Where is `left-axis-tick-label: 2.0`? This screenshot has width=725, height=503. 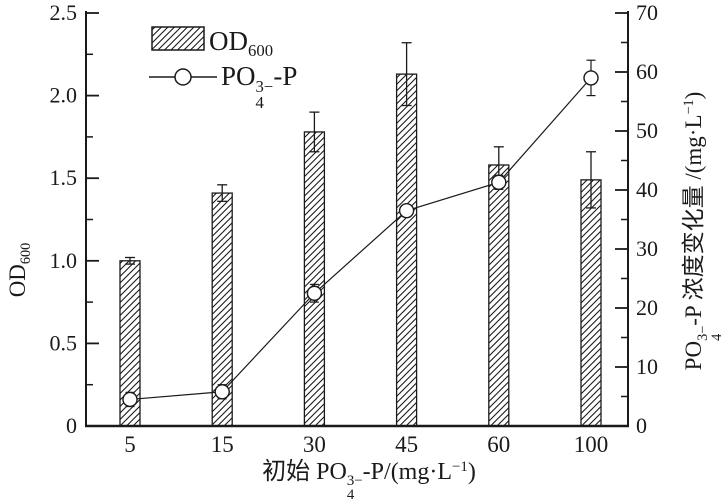 left-axis-tick-label: 2.0 is located at coordinates (64, 95).